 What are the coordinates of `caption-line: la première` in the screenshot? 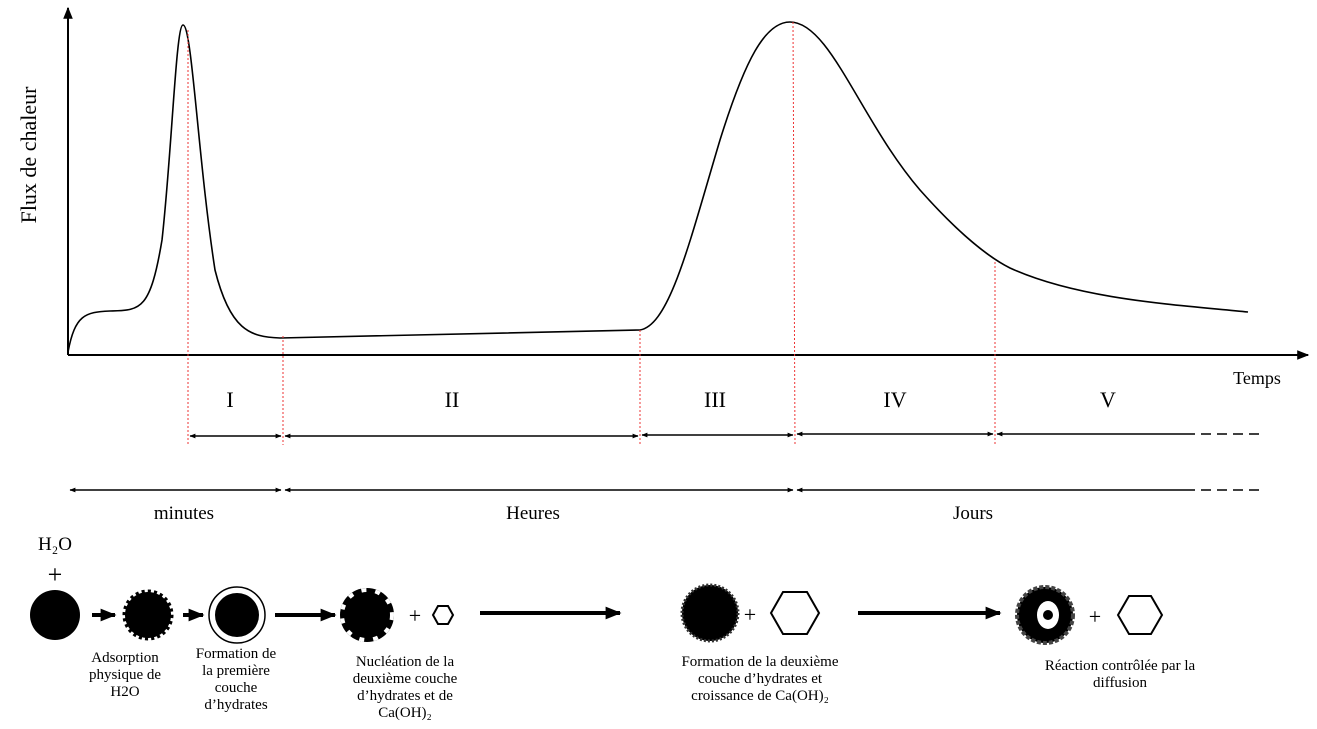 It's located at (236, 671).